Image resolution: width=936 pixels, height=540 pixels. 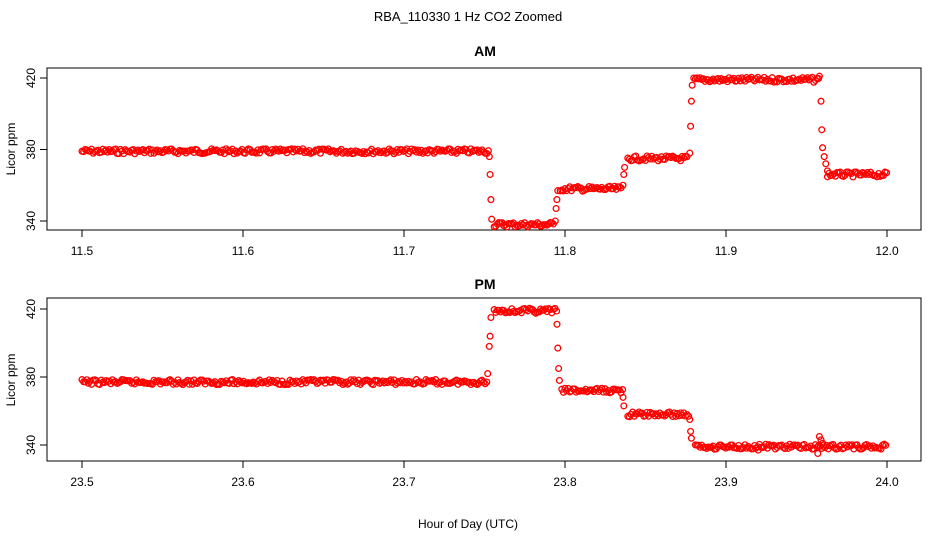 What do you see at coordinates (887, 482) in the screenshot?
I see `pm-x-tick-label: 24.0` at bounding box center [887, 482].